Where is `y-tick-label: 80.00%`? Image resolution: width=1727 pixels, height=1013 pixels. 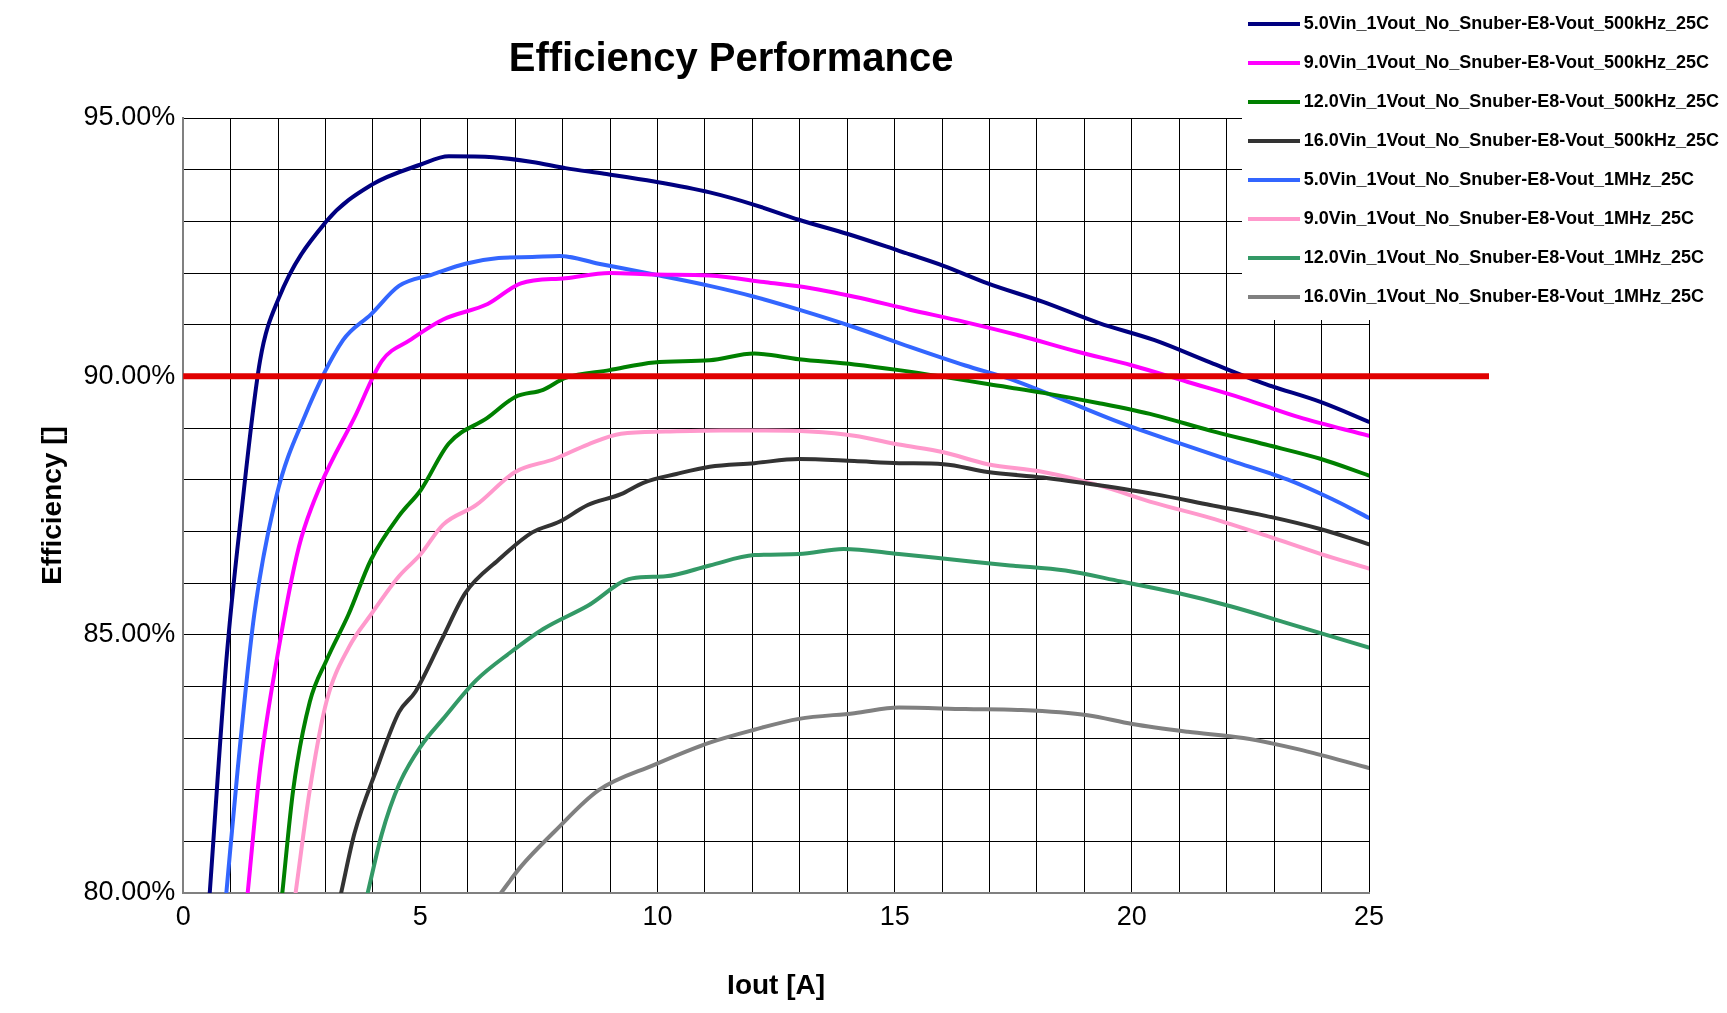 y-tick-label: 80.00% is located at coordinates (129, 891).